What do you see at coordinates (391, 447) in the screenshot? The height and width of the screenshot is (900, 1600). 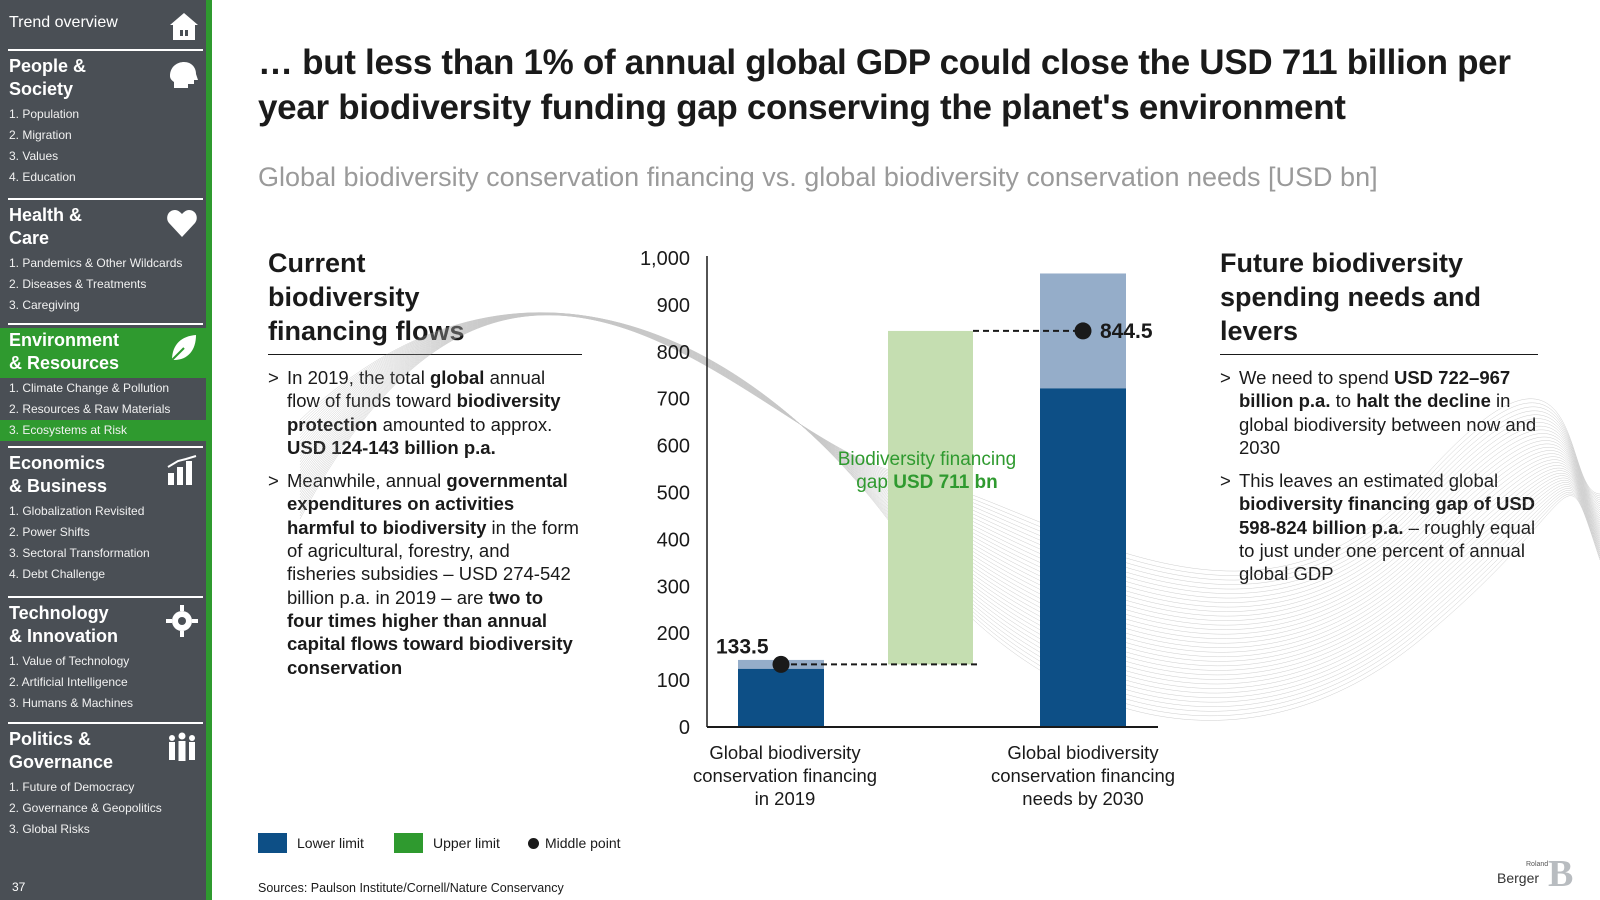 I see `bullet-text-bold: USD 124-143 billion p.a.` at bounding box center [391, 447].